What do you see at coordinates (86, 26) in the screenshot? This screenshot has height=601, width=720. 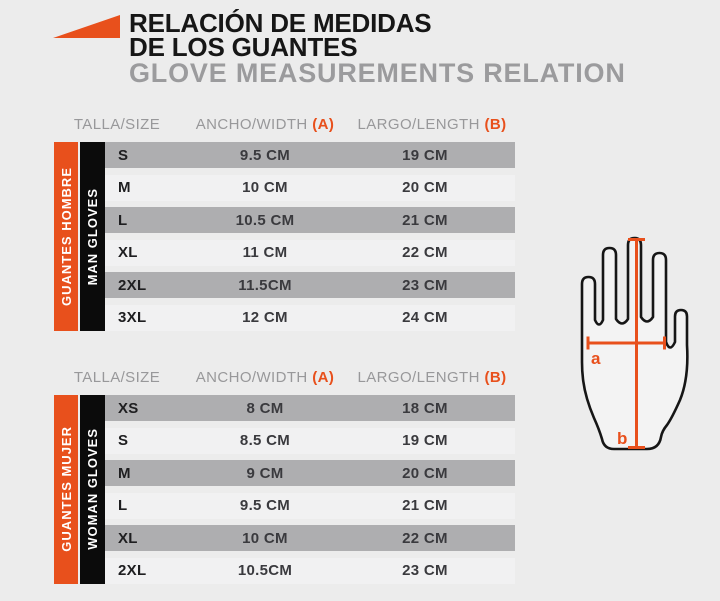 I see `brand-logo-triangle-icon` at bounding box center [86, 26].